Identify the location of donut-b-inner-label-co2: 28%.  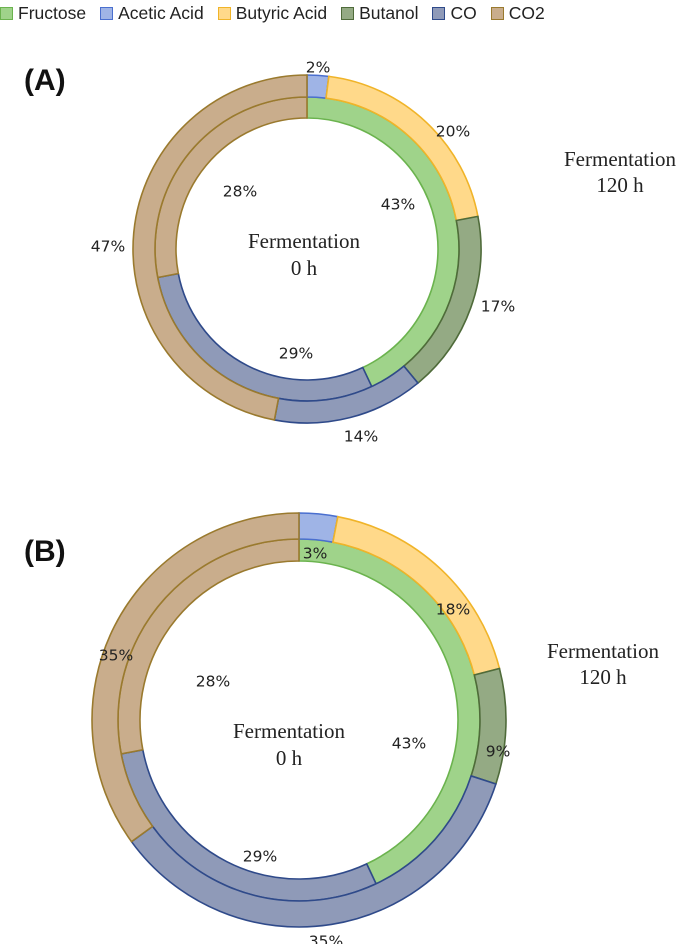
(213, 682).